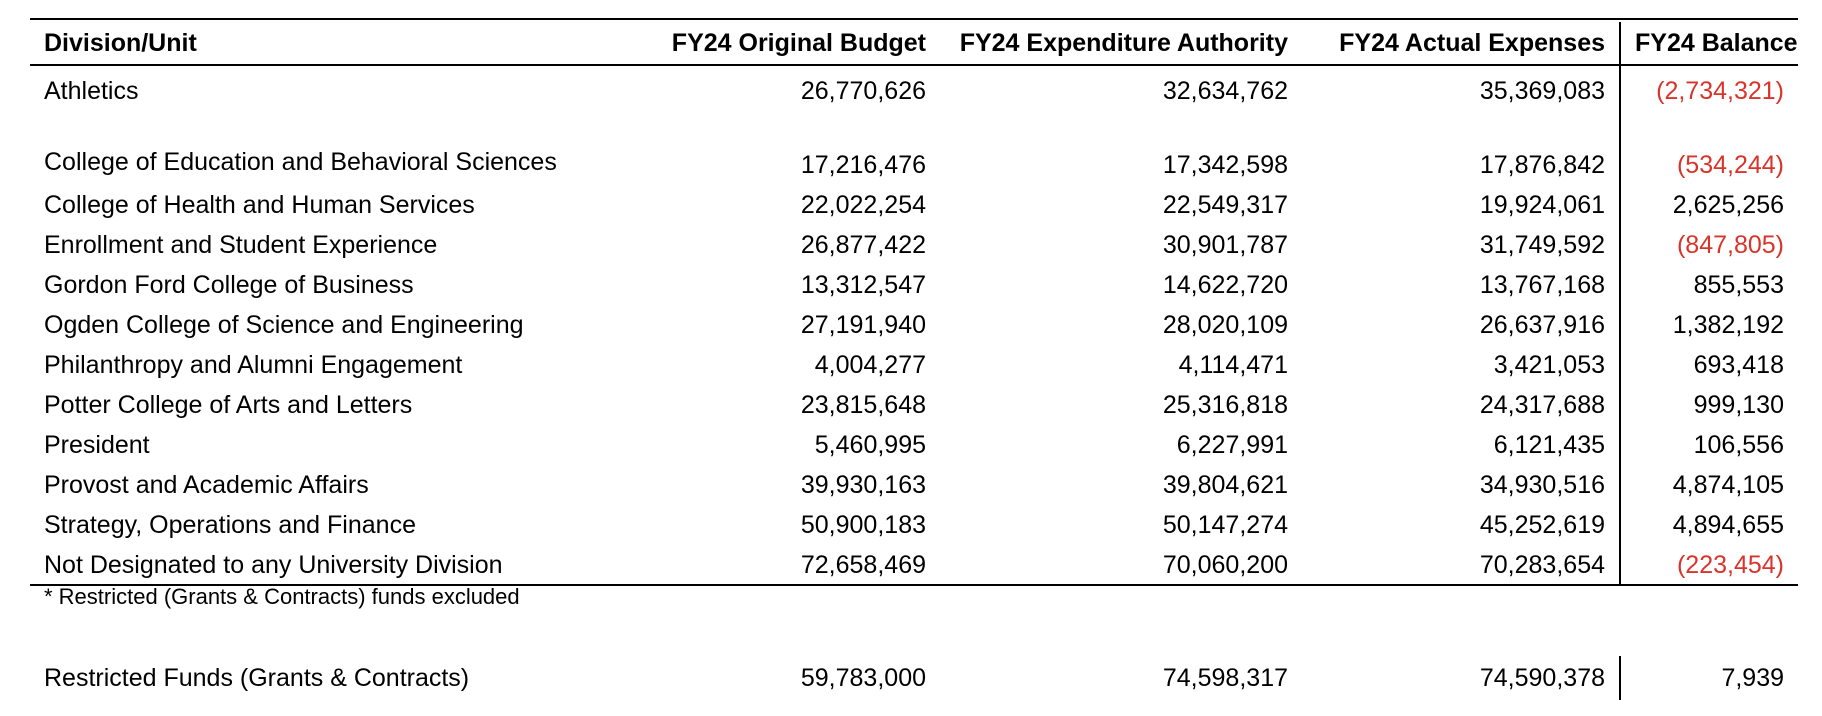  I want to click on cell-division: President, so click(97, 445).